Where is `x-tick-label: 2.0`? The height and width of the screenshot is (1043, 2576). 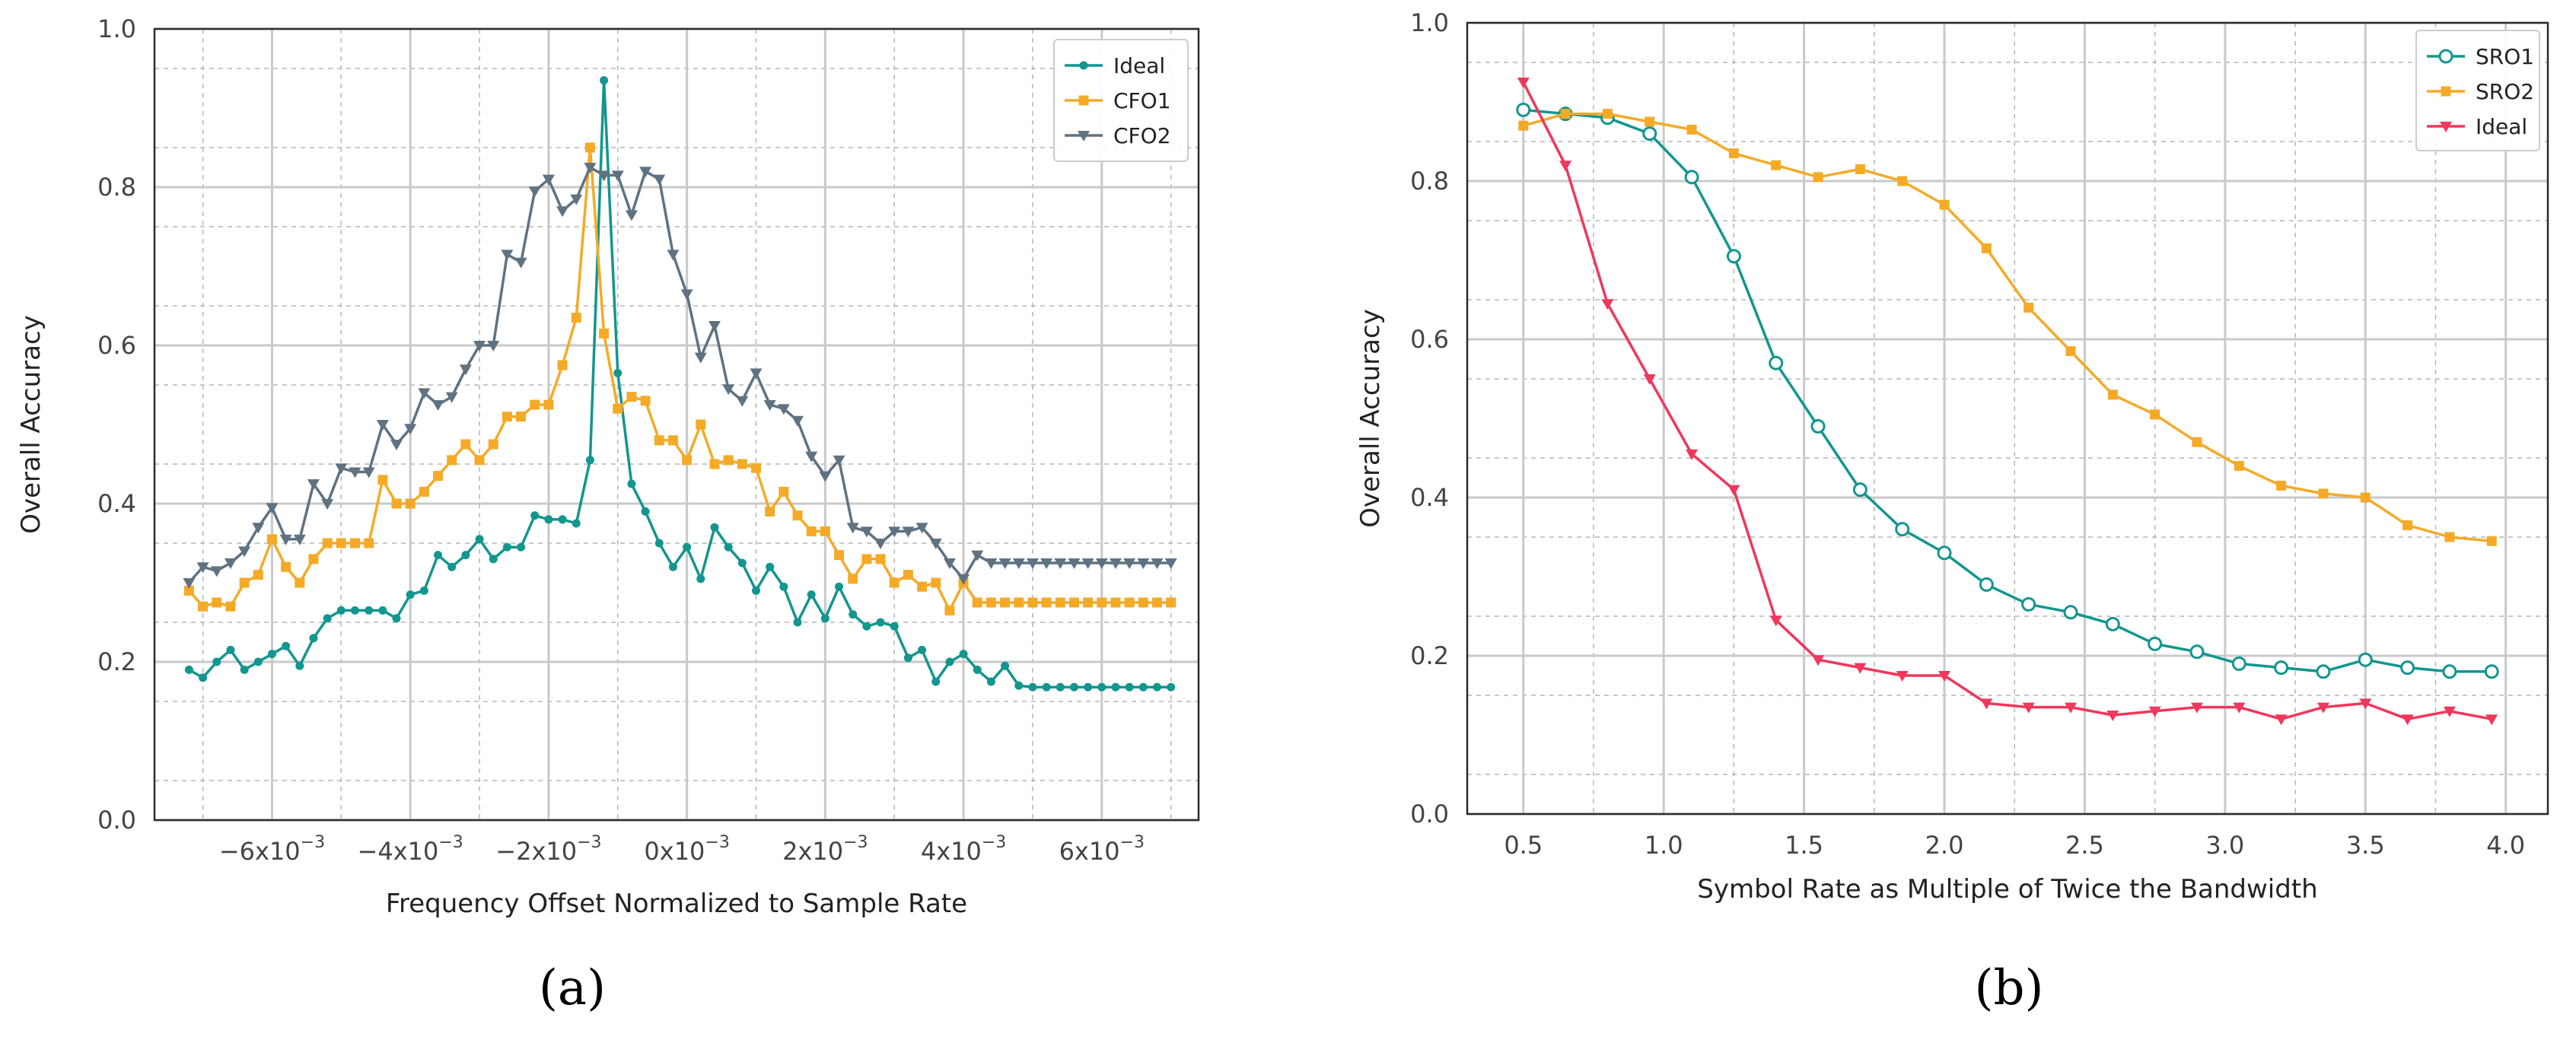
x-tick-label: 2.0 is located at coordinates (1944, 845).